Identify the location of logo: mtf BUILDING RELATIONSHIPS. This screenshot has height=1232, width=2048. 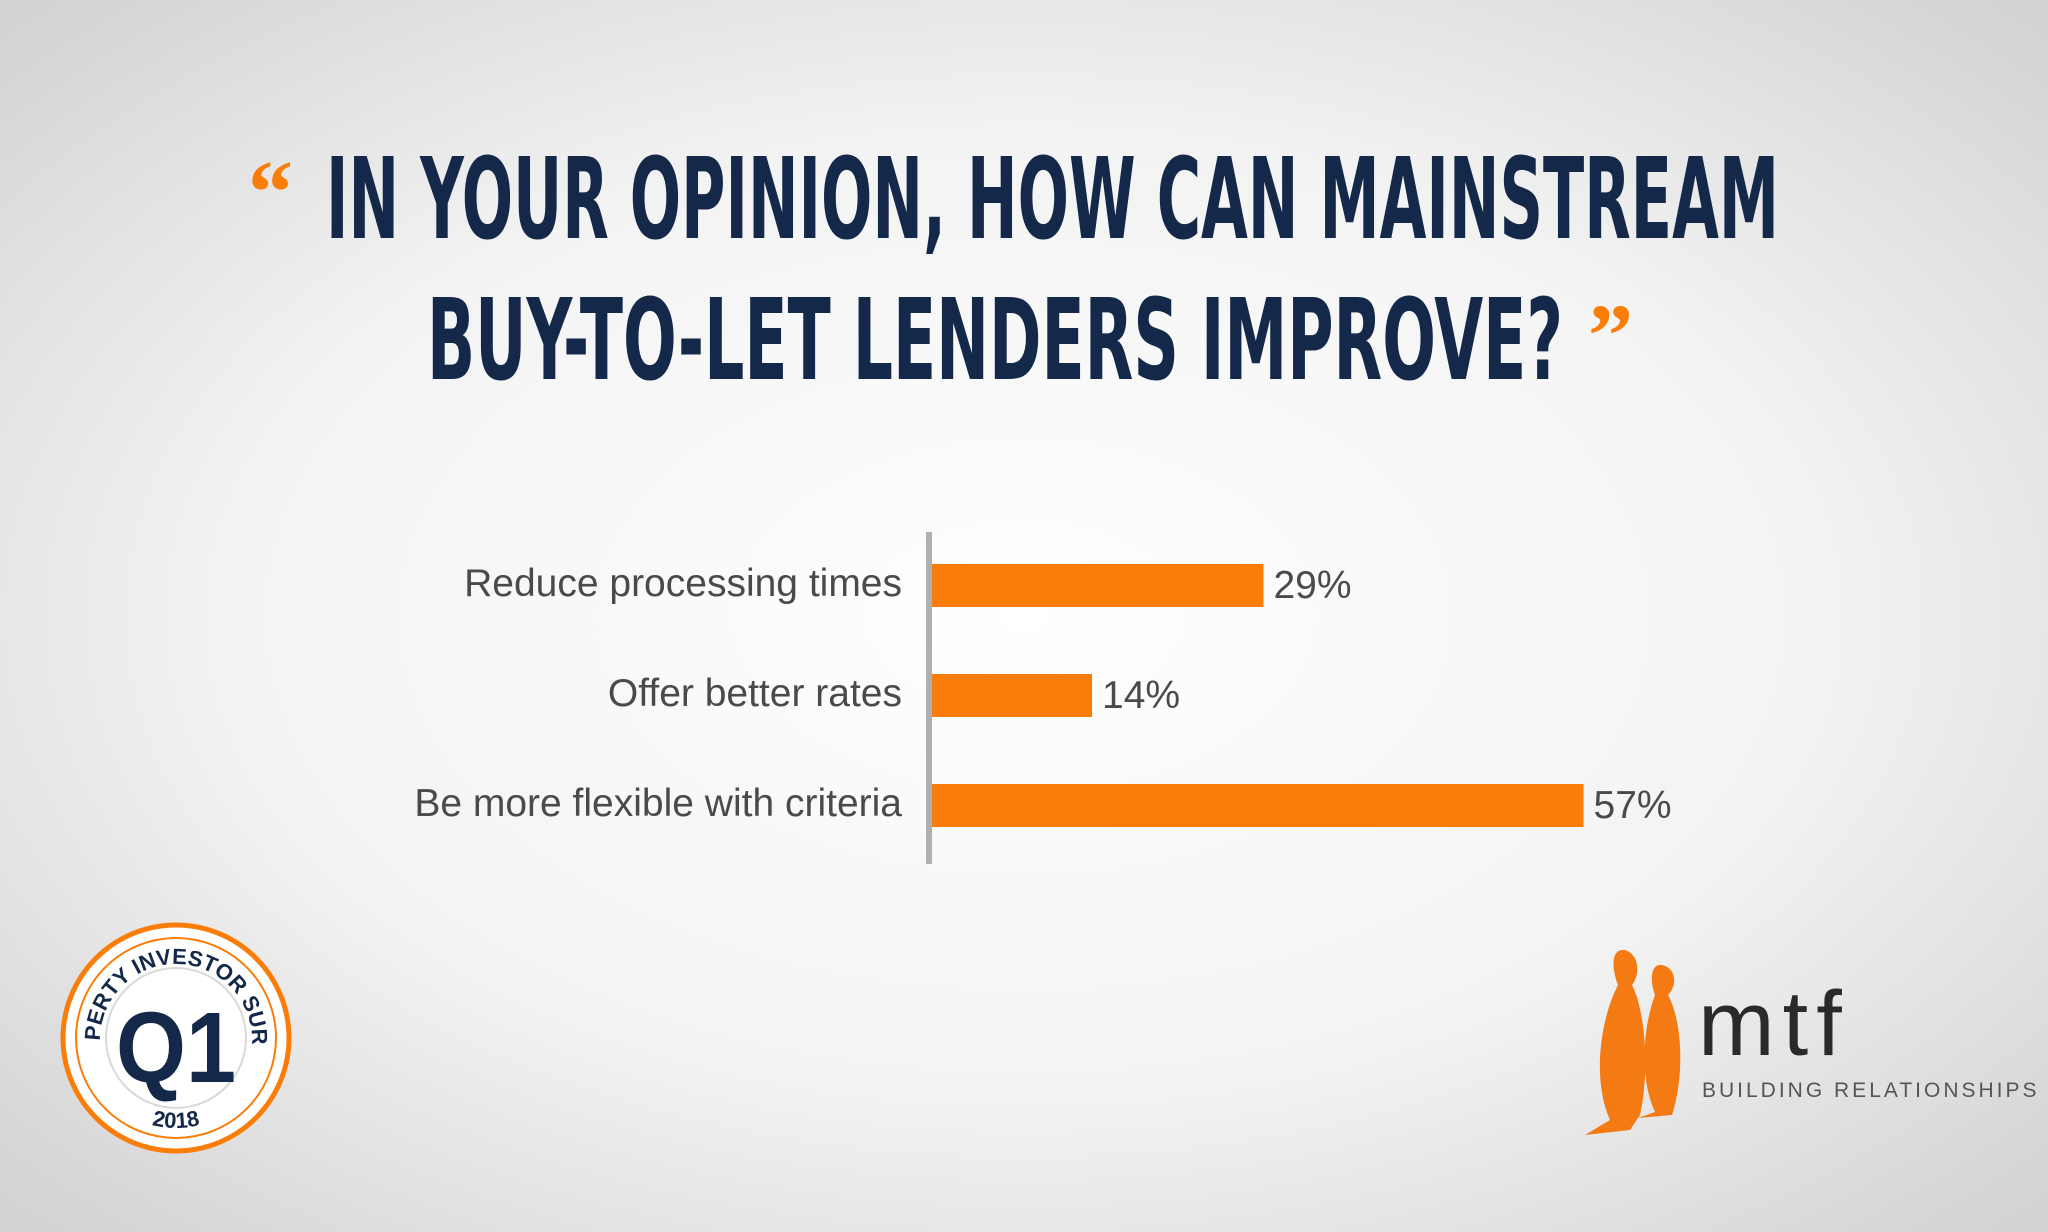
(1812, 1042).